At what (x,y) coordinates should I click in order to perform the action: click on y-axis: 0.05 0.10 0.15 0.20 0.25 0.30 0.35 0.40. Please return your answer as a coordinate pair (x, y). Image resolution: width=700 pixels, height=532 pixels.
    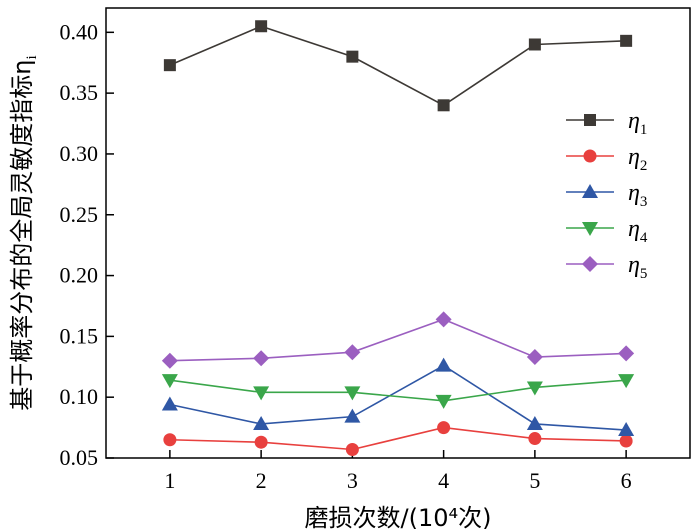
    Looking at the image, I should click on (87, 244).